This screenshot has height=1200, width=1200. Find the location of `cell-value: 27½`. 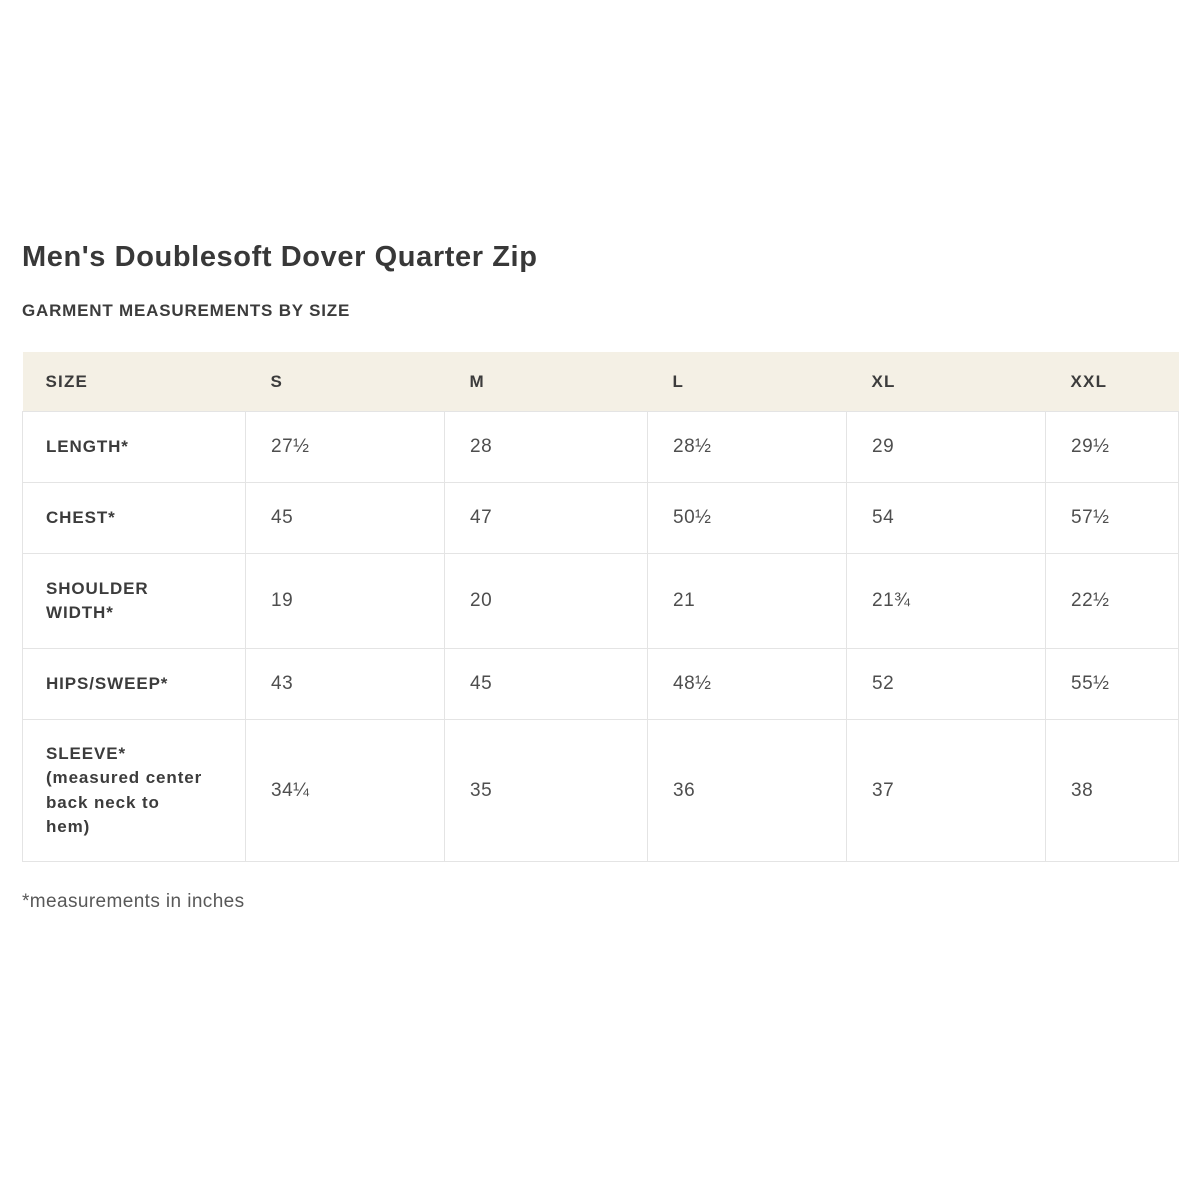

cell-value: 27½ is located at coordinates (345, 447).